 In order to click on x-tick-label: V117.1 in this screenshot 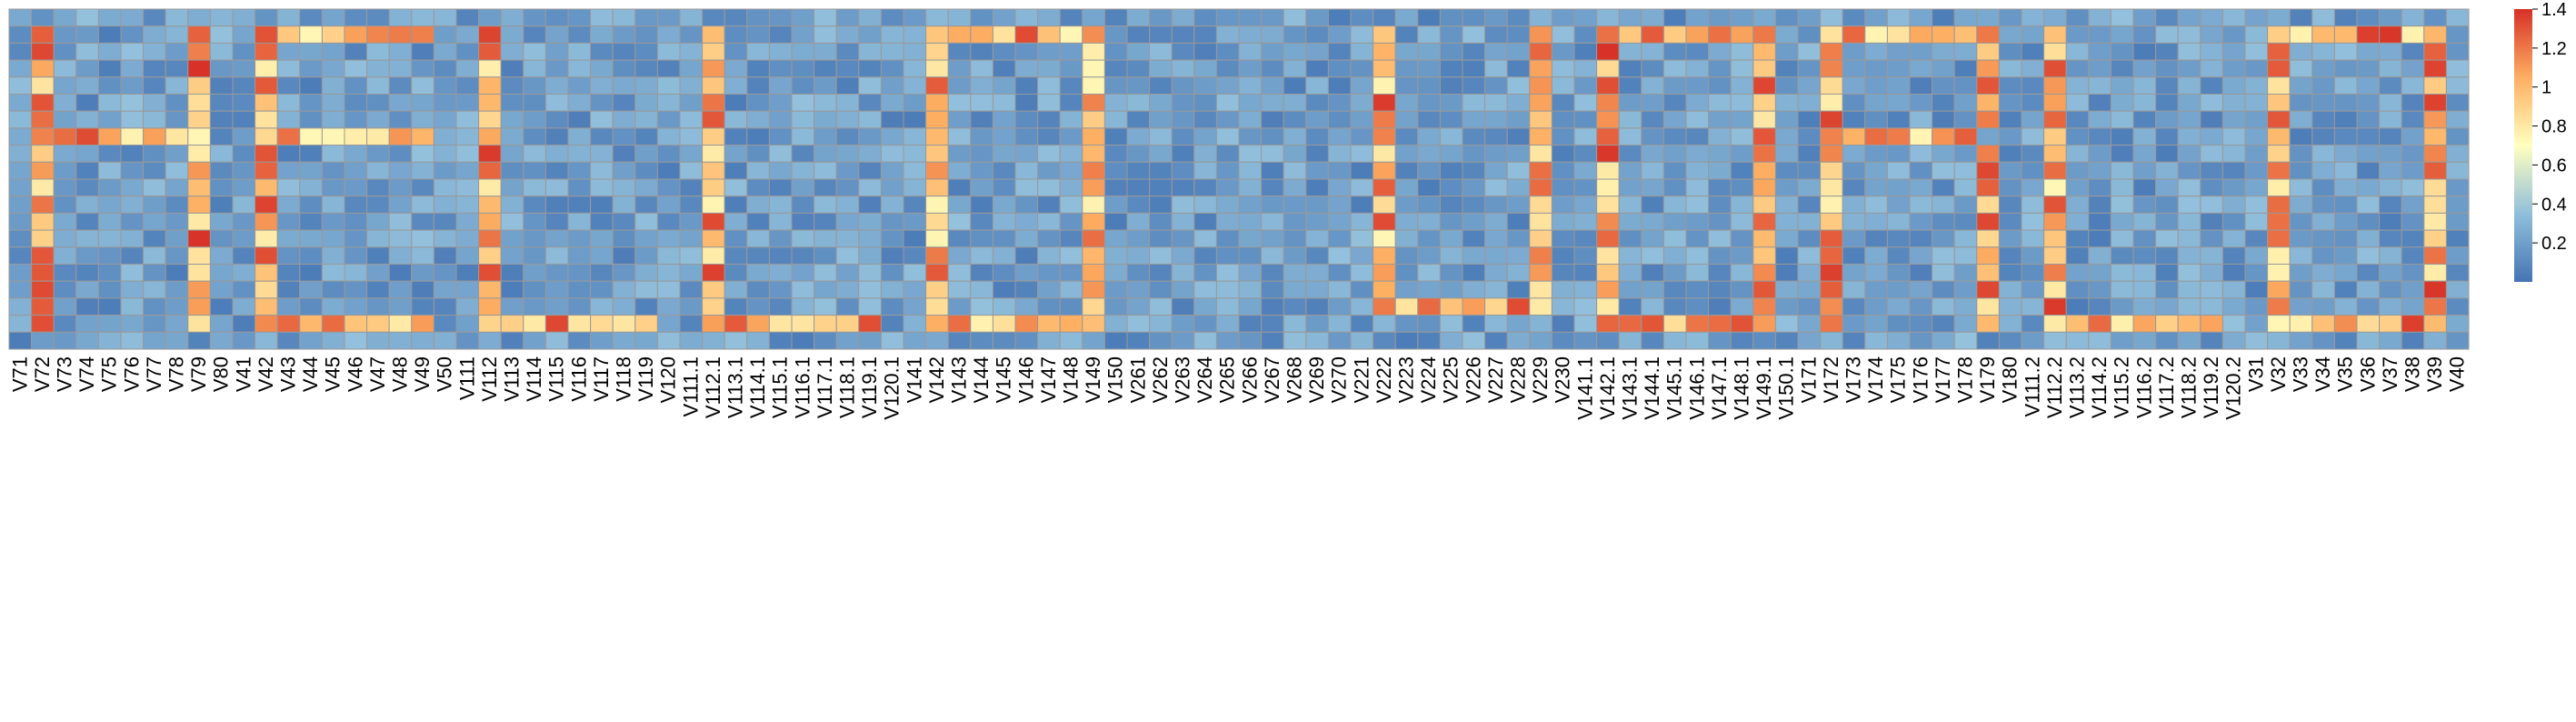, I will do `click(825, 387)`.